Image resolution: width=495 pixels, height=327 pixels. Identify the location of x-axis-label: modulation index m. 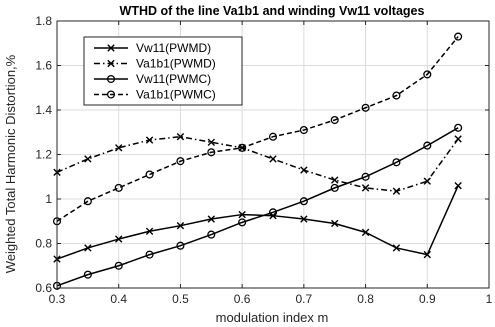
(272, 317).